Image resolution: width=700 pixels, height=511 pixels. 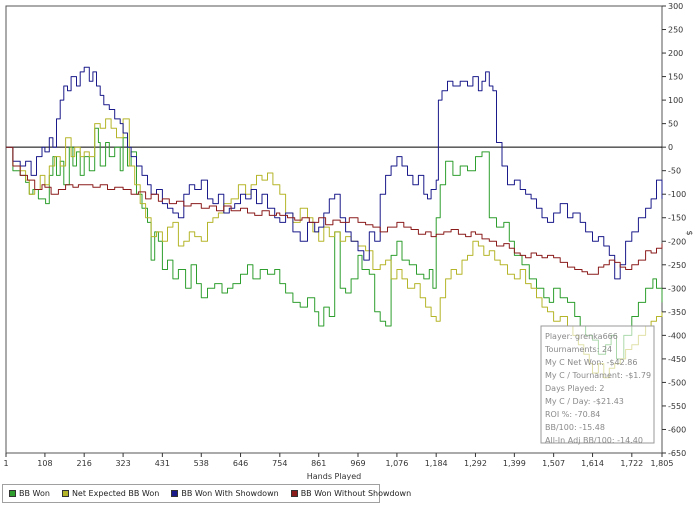 What do you see at coordinates (675, 30) in the screenshot?
I see `y-tick-label: 250` at bounding box center [675, 30].